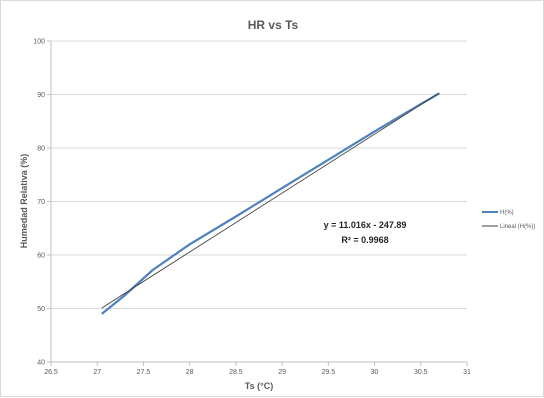 The width and height of the screenshot is (544, 398). Describe the element at coordinates (257, 369) in the screenshot. I see `x-tick-labels: 26.5 27 27.5 28 28.5 29 29.5 30 30.5 31` at that location.